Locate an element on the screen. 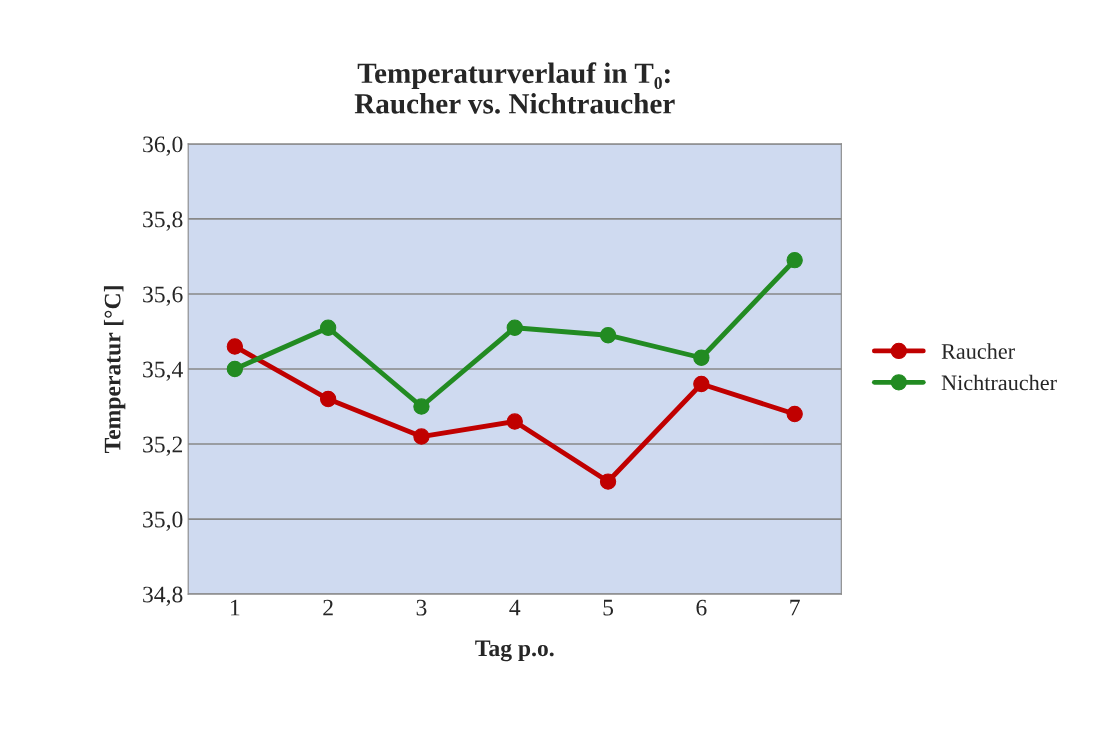  y-tick-label: 35,4 is located at coordinates (163, 371).